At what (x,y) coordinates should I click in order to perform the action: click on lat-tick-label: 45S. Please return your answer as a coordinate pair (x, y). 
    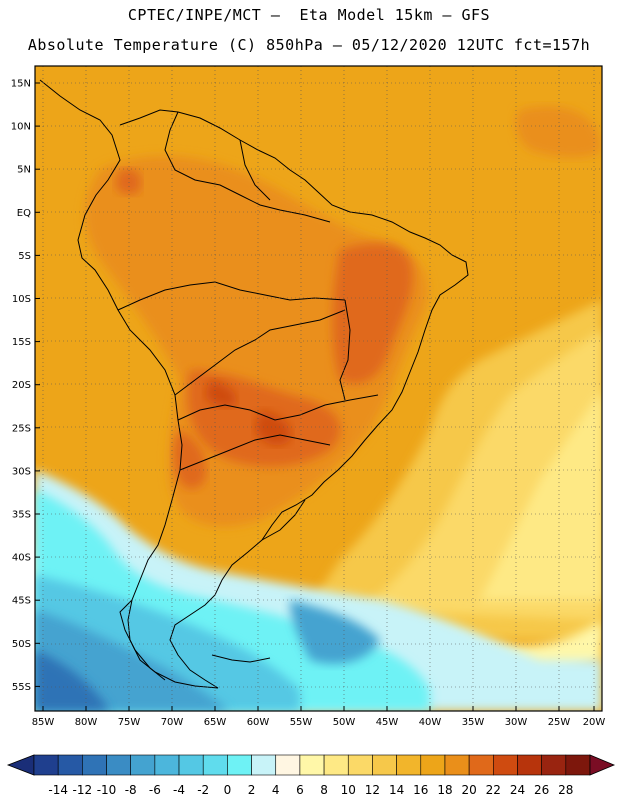
    Looking at the image, I should click on (21, 601).